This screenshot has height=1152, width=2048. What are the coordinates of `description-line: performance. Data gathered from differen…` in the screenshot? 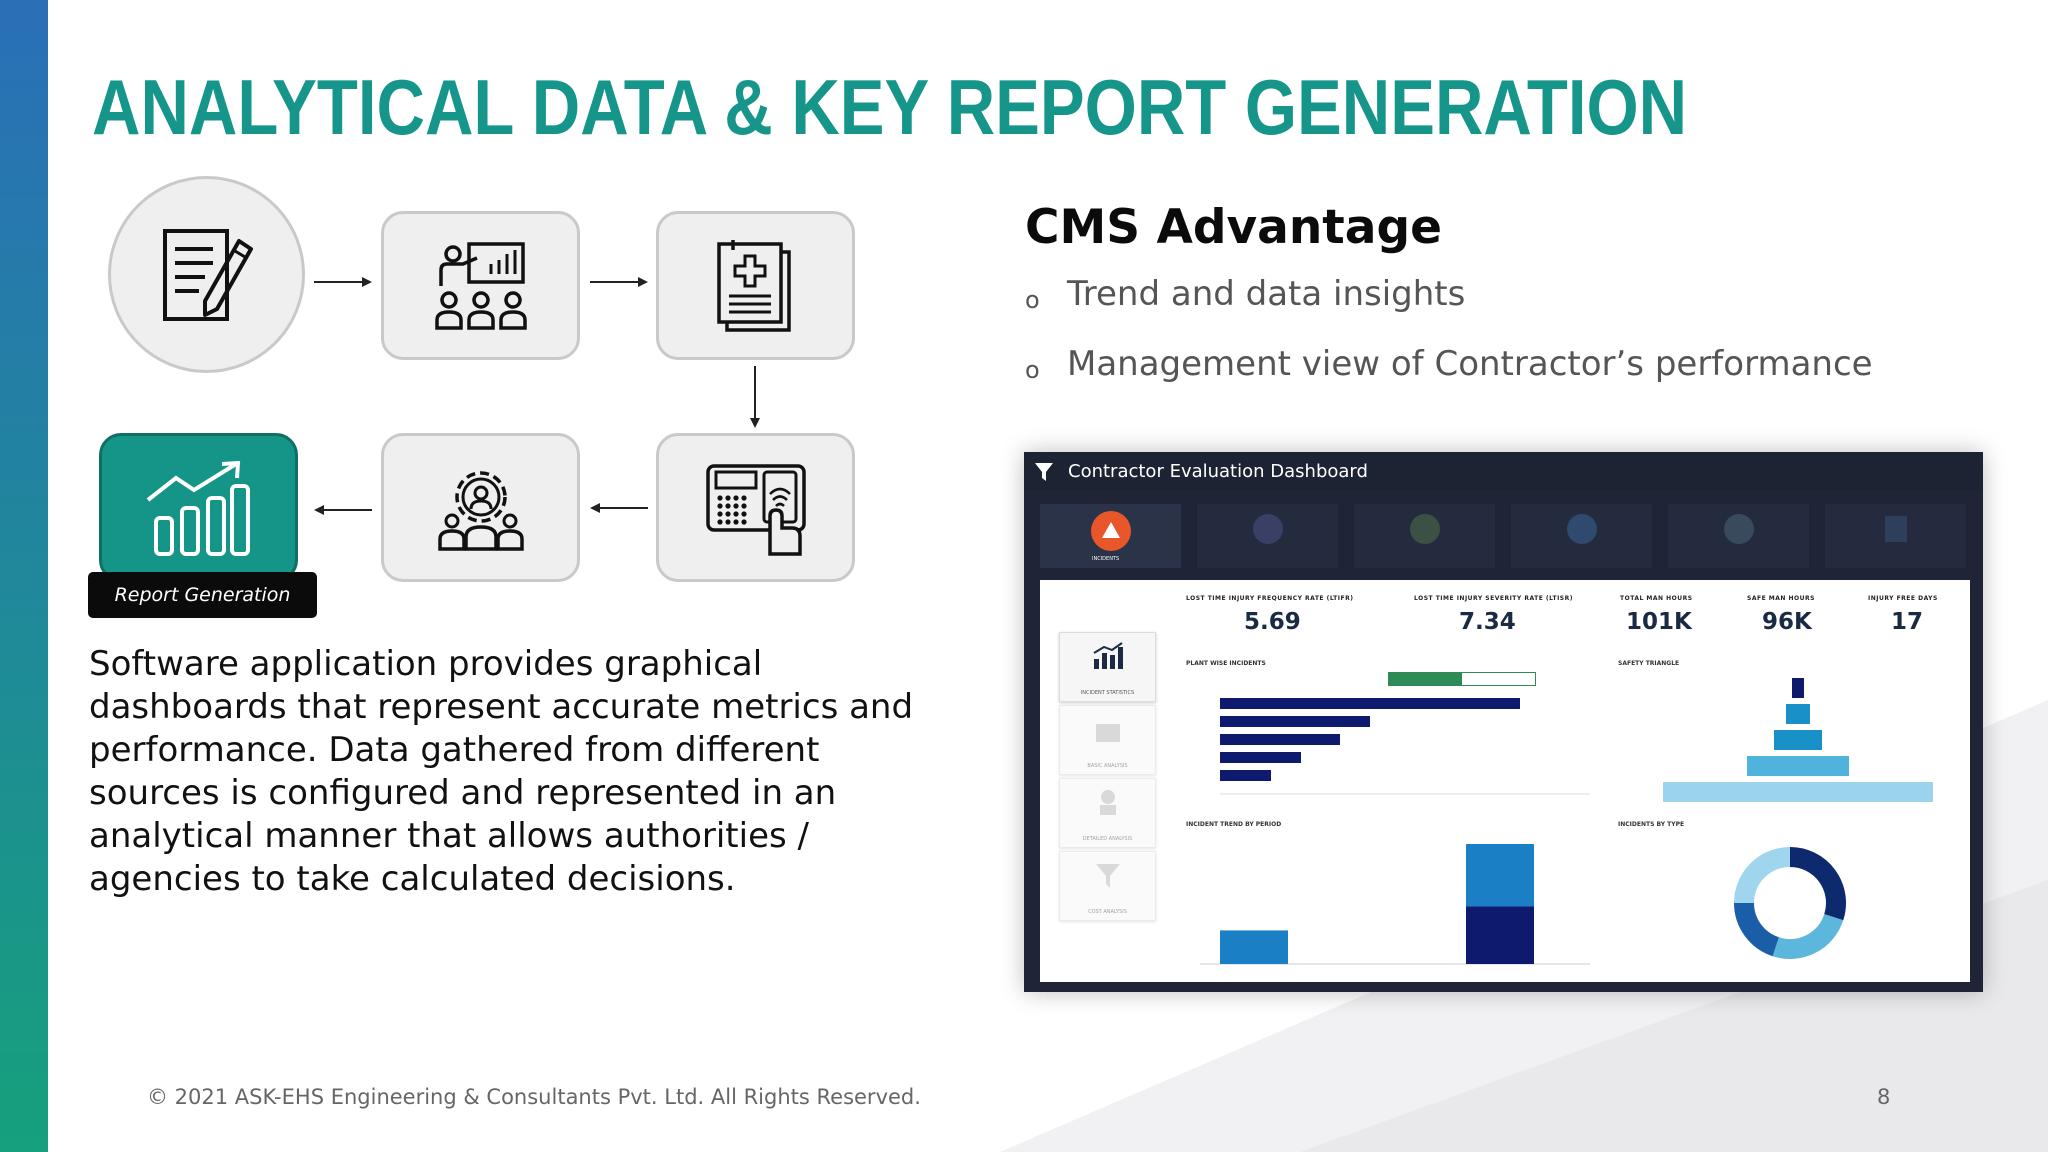 It's located at (454, 750).